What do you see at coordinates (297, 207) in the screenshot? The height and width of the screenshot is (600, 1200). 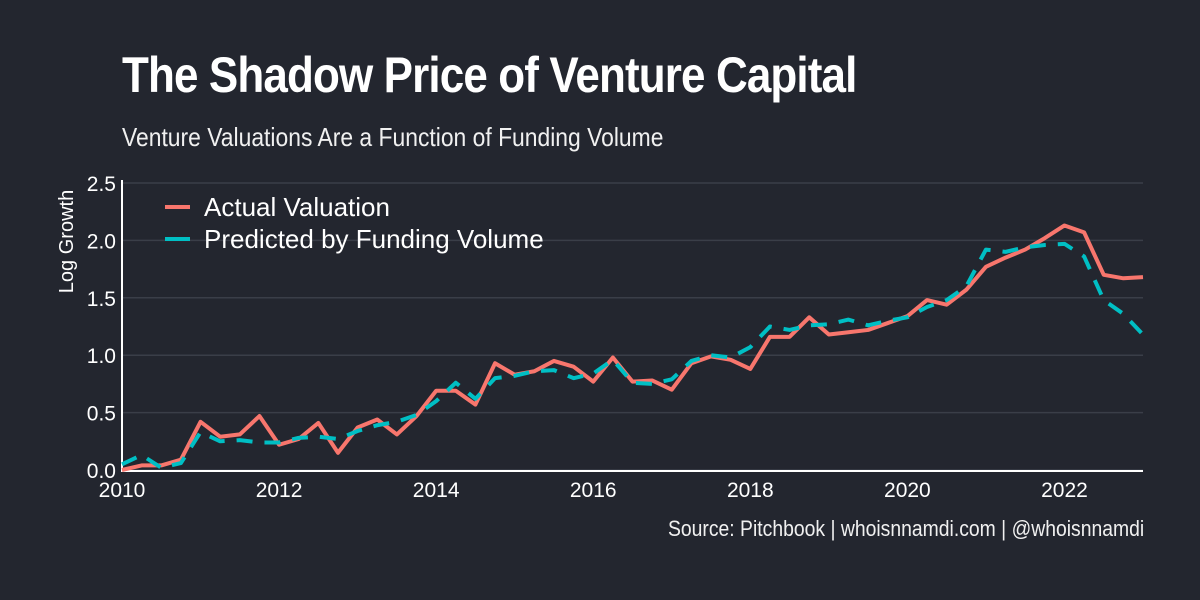 I see `legend-label: Actual Valuation` at bounding box center [297, 207].